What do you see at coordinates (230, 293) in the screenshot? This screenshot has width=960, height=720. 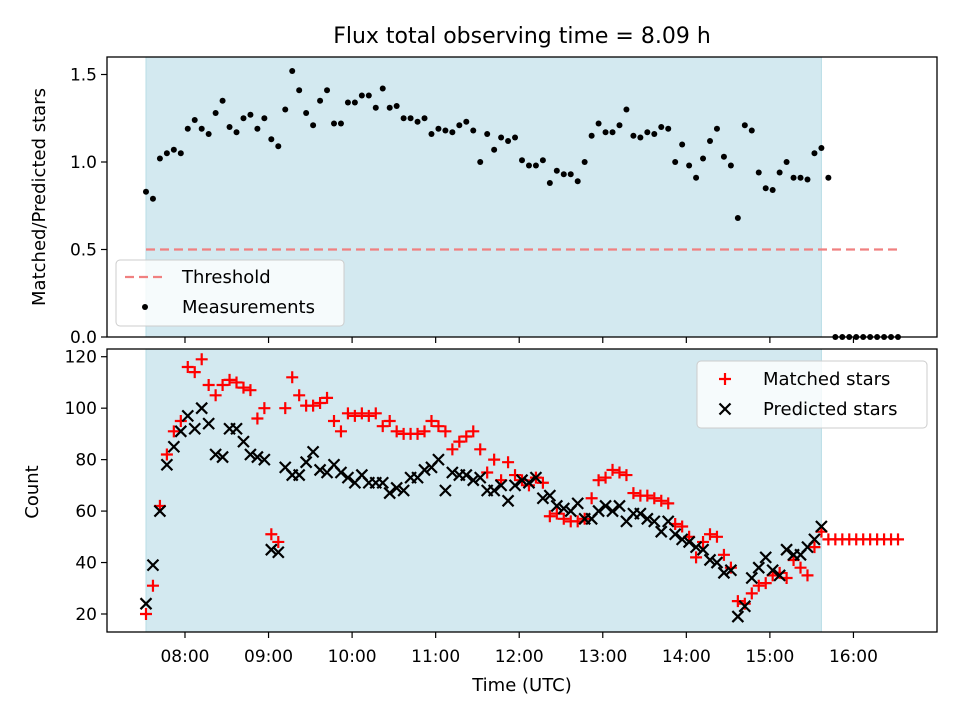 I see `ratio-legend-box` at bounding box center [230, 293].